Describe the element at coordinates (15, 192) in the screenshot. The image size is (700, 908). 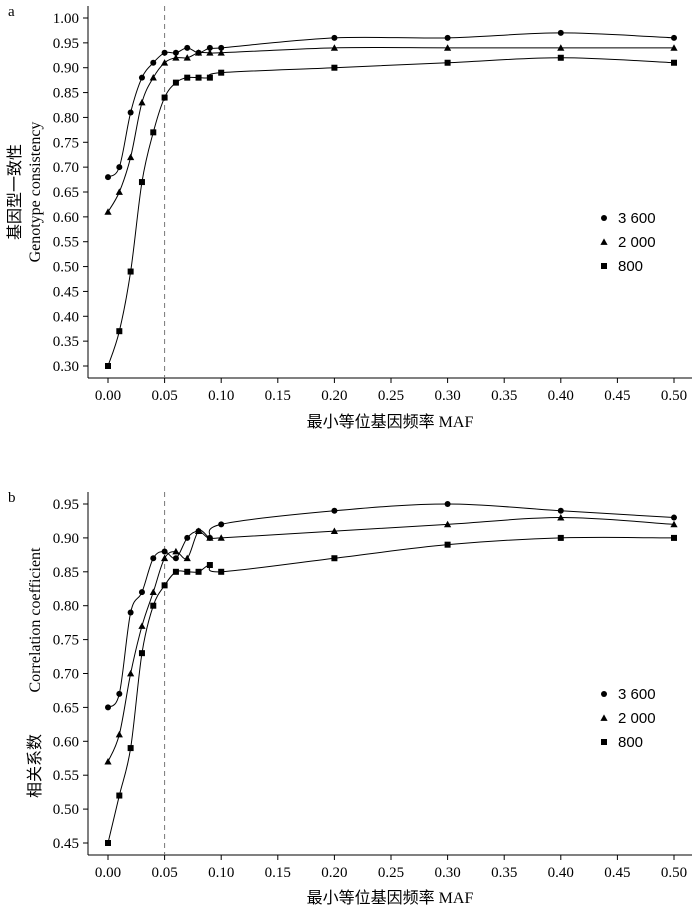
I see `y-axis-title-cn: 基因型一致性` at that location.